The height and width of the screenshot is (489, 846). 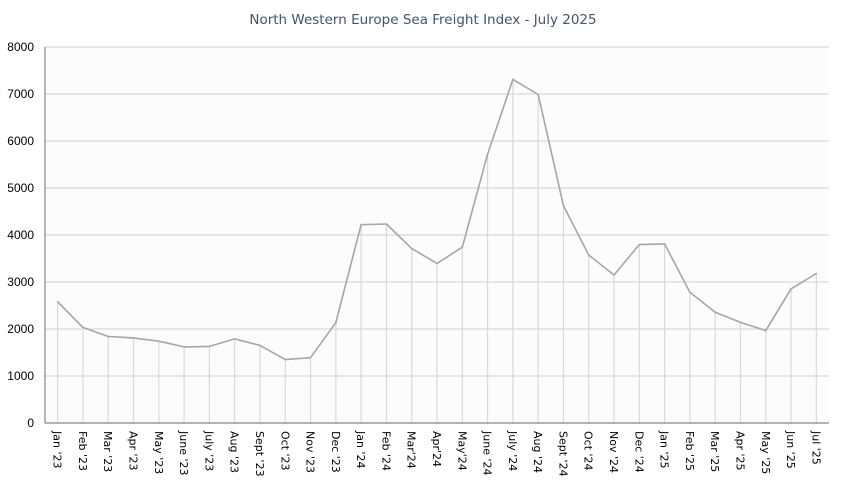 What do you see at coordinates (360, 449) in the screenshot?
I see `x-tick-label: Jan '24` at bounding box center [360, 449].